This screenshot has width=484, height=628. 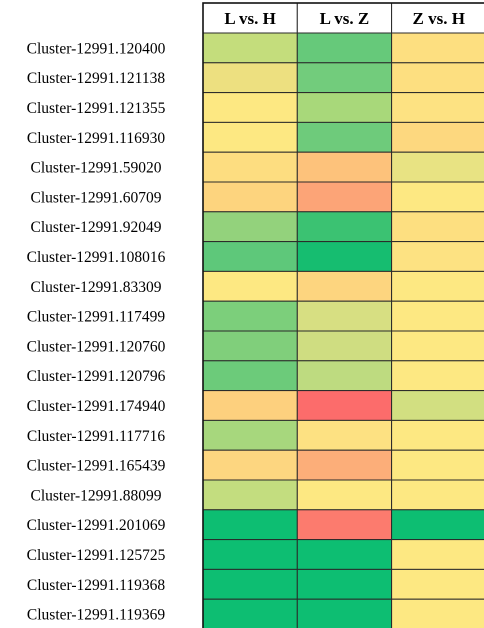 I want to click on row-label: Cluster-12991.121138, so click(x=96, y=78).